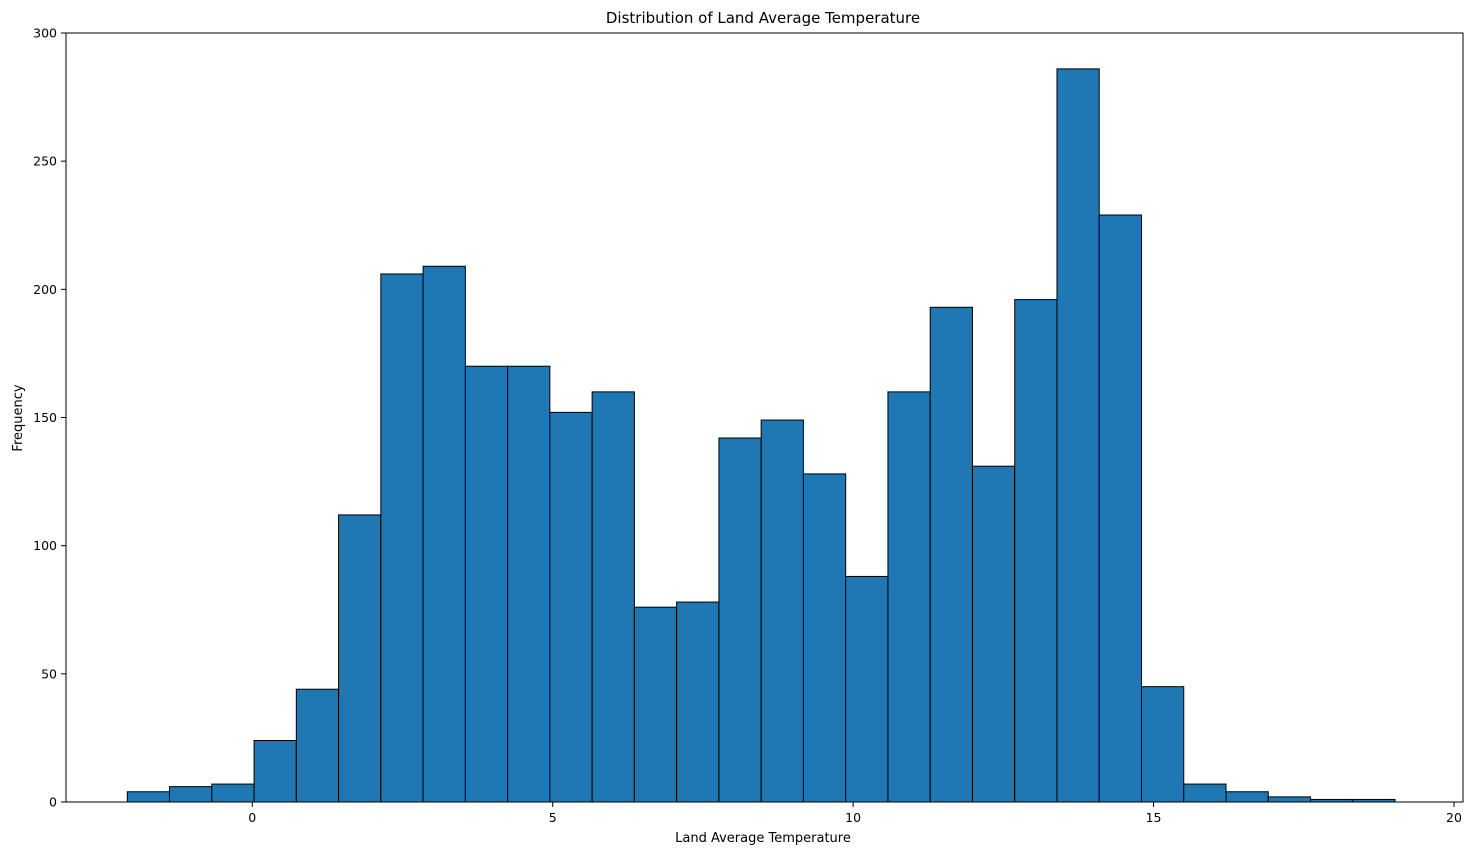 The height and width of the screenshot is (855, 1474). I want to click on y-tick-label: 0, so click(53, 802).